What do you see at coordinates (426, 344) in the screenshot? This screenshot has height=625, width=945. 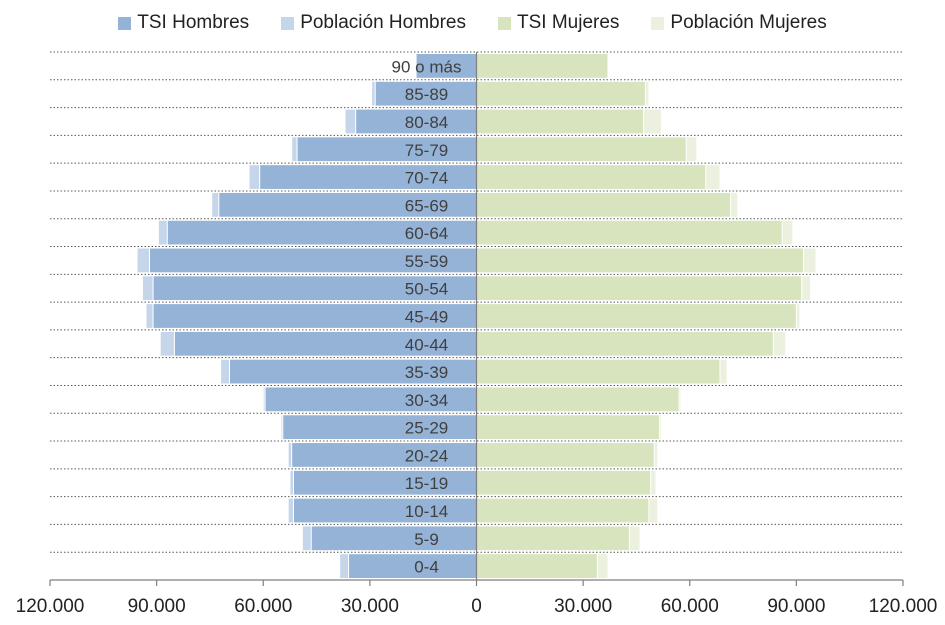 I see `category-label: 40-44` at bounding box center [426, 344].